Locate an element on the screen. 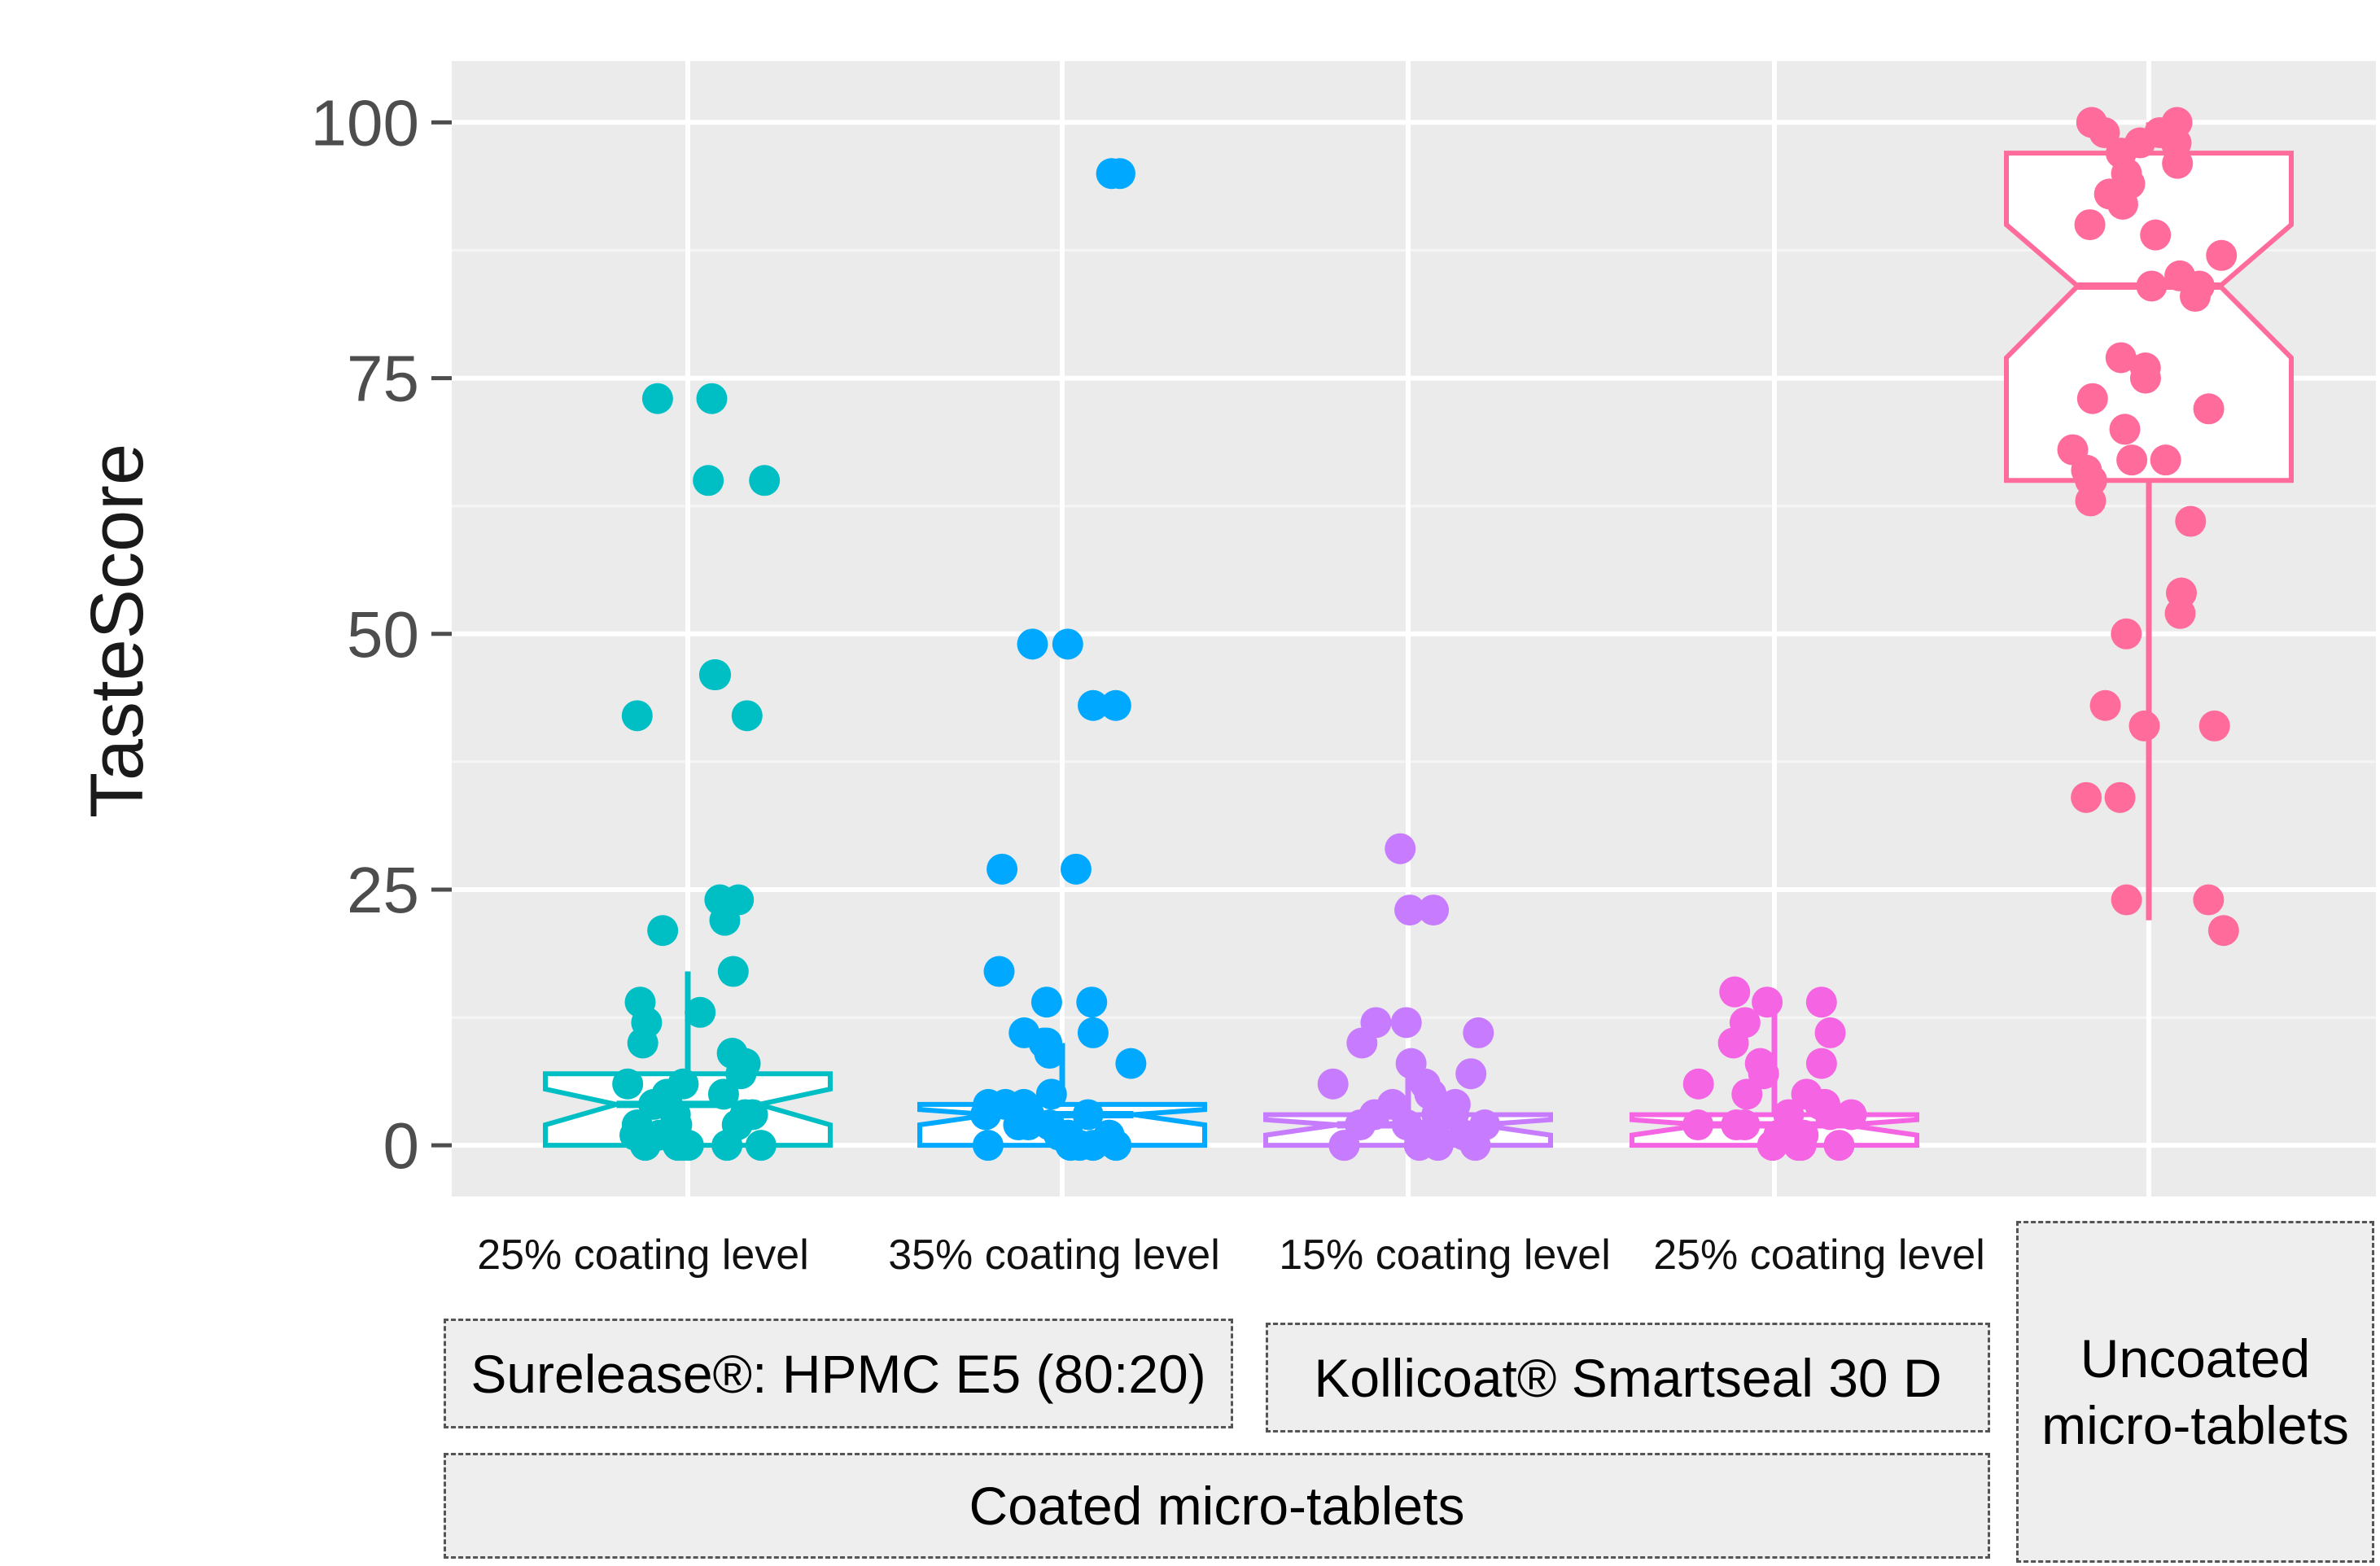 The height and width of the screenshot is (1566, 2380). y-tick-label: 25 is located at coordinates (383, 890).